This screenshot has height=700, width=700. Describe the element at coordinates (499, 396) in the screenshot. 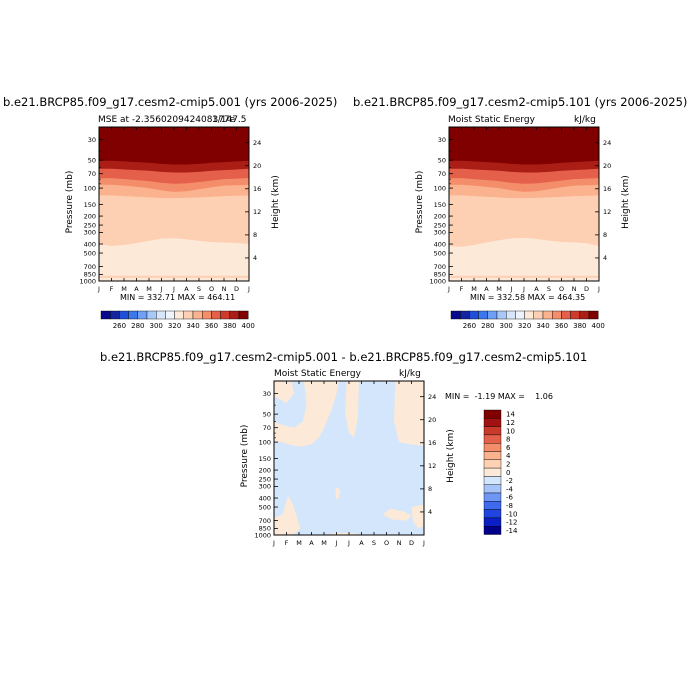

I see `panel3-stats: MIN = -1.19 MAX = 1.06` at that location.